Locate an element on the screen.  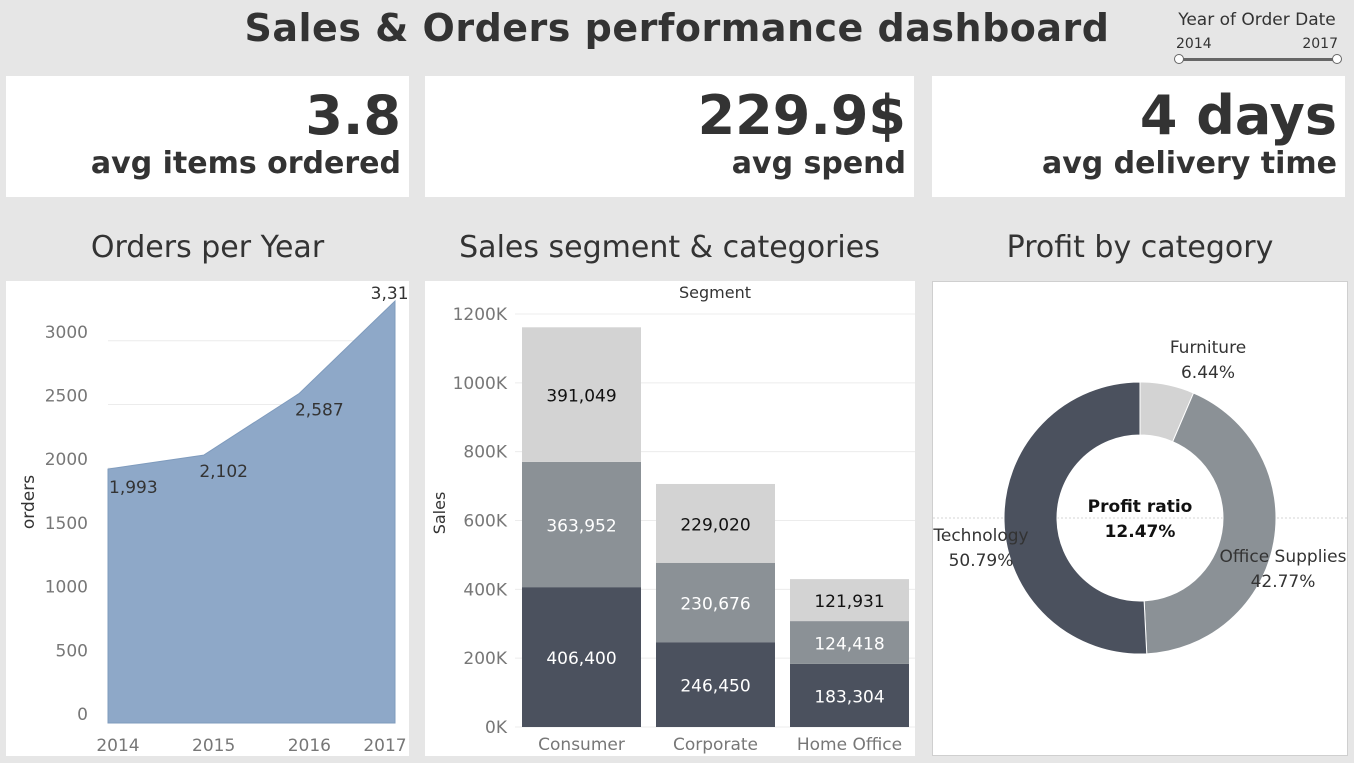
filter-title: Year of Order Date is located at coordinates (1257, 20).